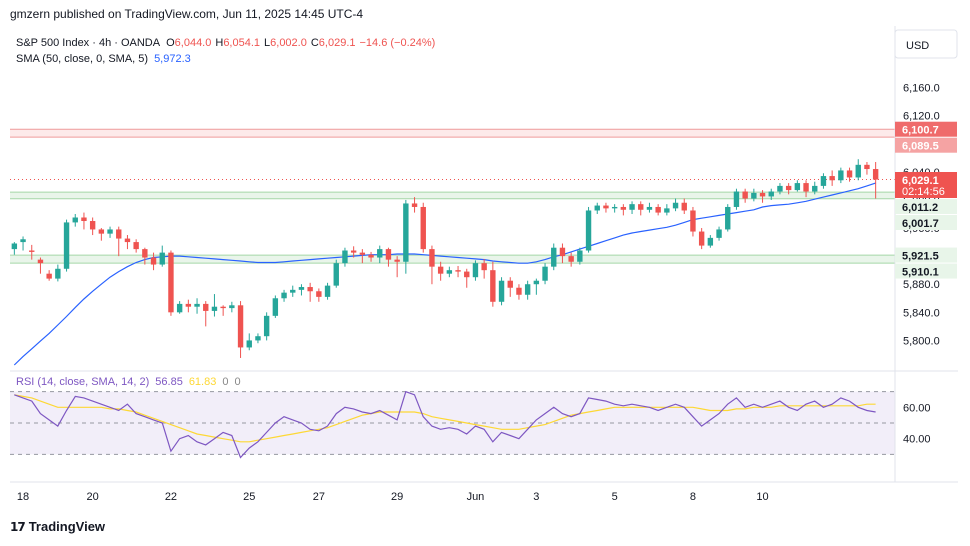  Describe the element at coordinates (926, 44) in the screenshot. I see `currency-box` at that location.